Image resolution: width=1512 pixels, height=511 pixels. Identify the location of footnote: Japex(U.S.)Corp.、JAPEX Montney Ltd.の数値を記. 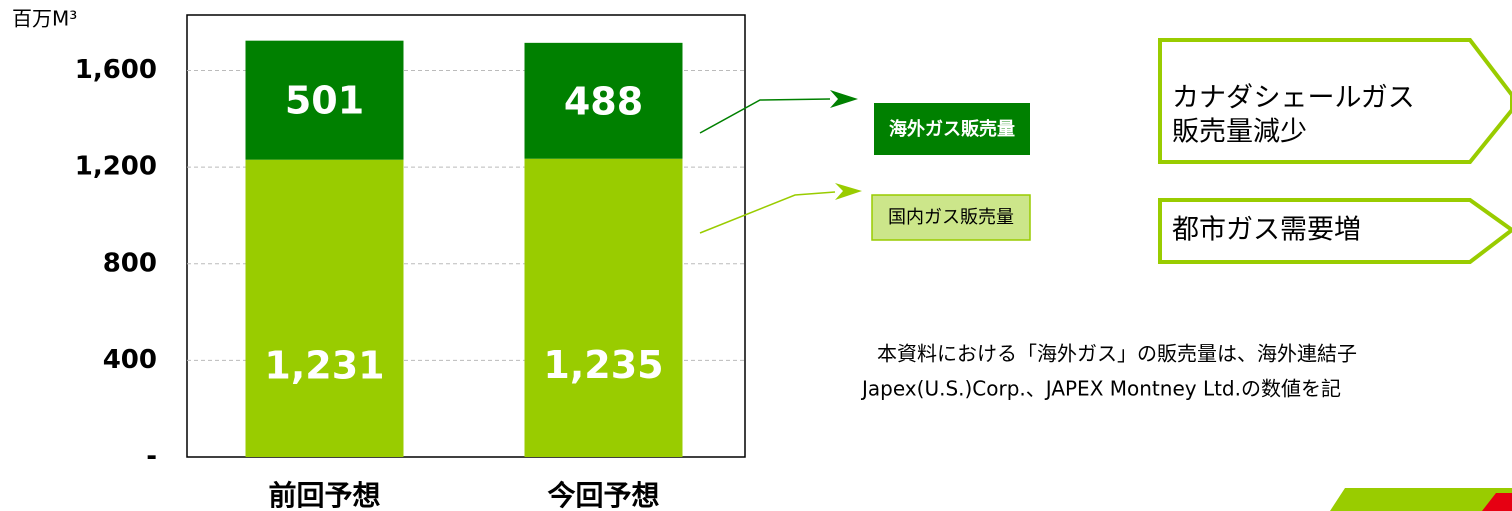
(1100, 389).